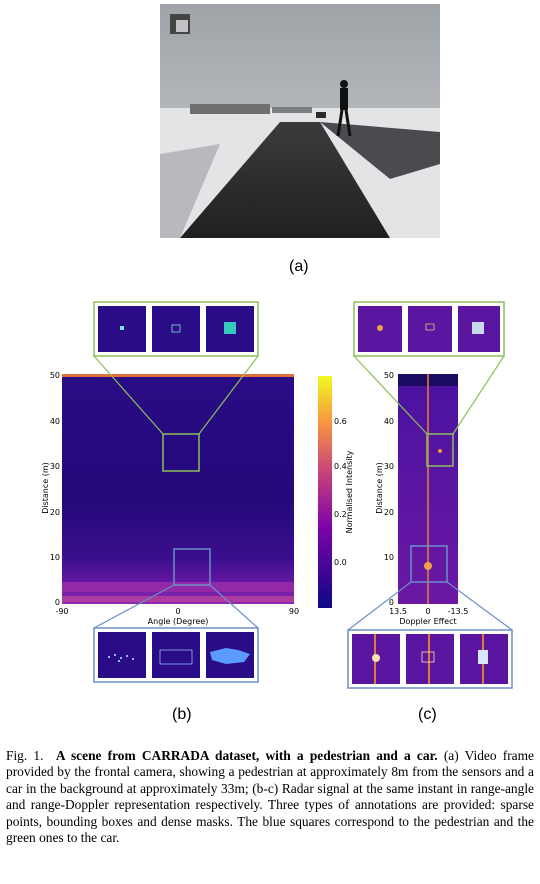  Describe the element at coordinates (325, 492) in the screenshot. I see `colorbar` at that location.